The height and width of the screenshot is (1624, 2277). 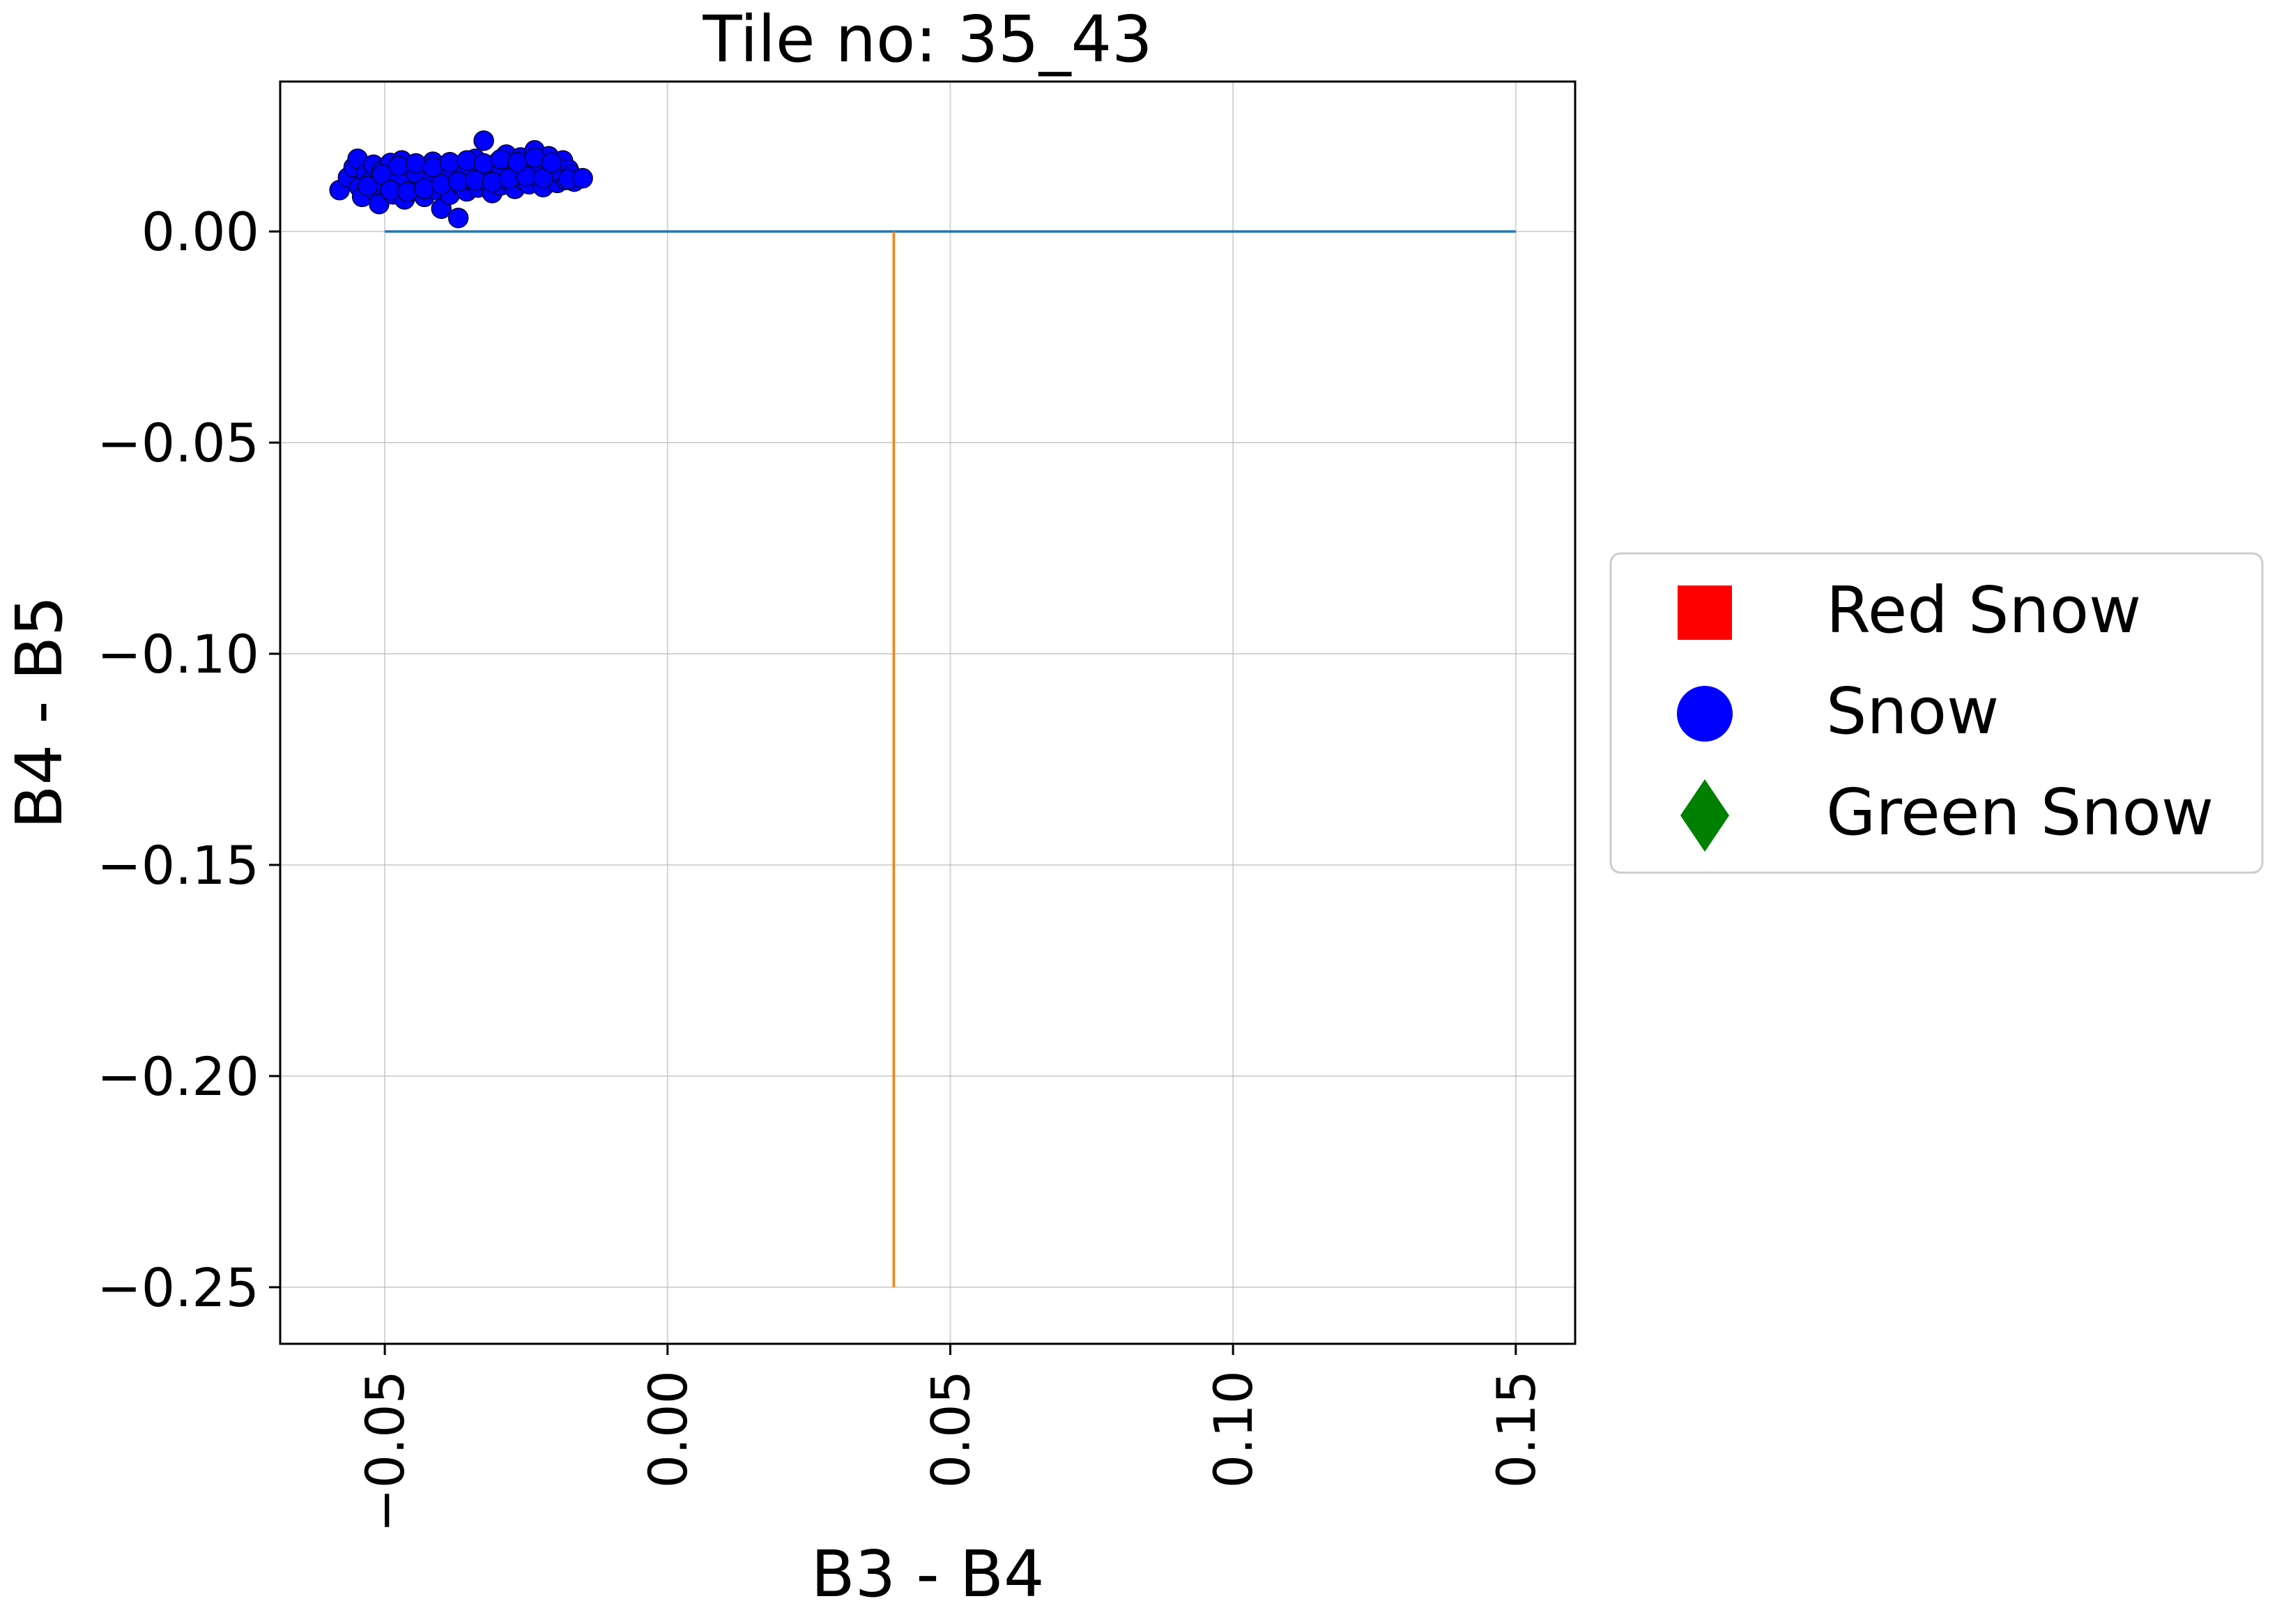 I want to click on chart-title: Tile no: 35_43, so click(x=927, y=39).